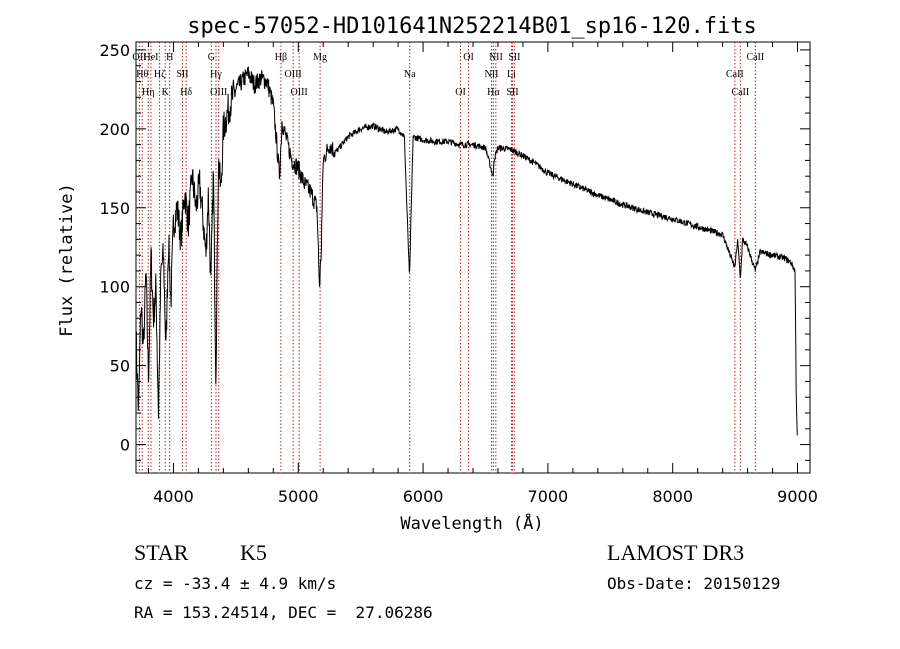  I want to click on line-label: Hζ, so click(159, 74).